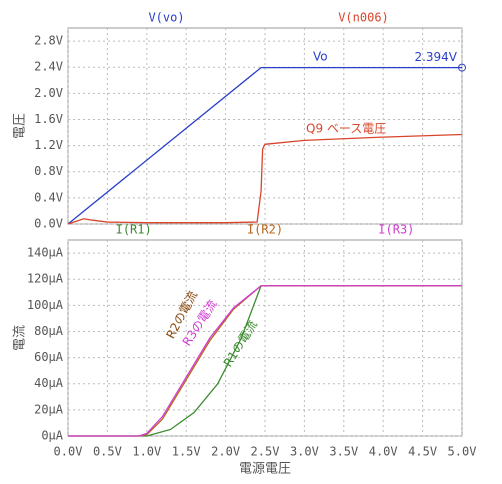 The height and width of the screenshot is (484, 502). What do you see at coordinates (343, 452) in the screenshot?
I see `x-tick-label: 3.5V` at bounding box center [343, 452].